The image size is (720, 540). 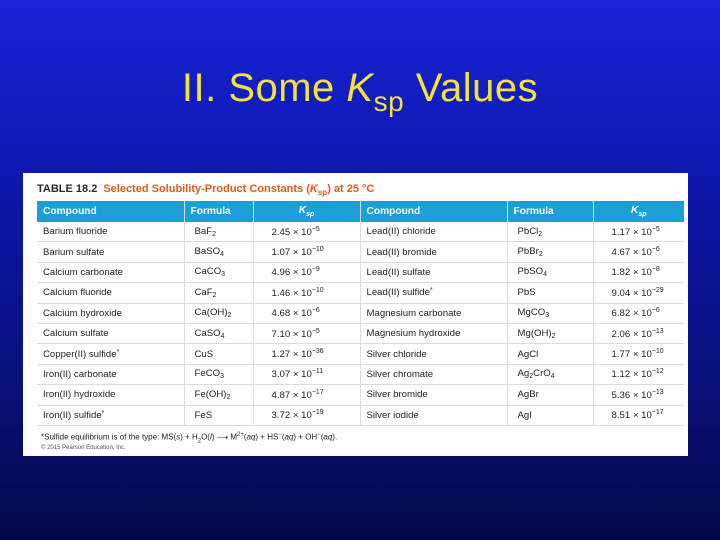 I want to click on formula-cell: AgBr, so click(x=549, y=395).